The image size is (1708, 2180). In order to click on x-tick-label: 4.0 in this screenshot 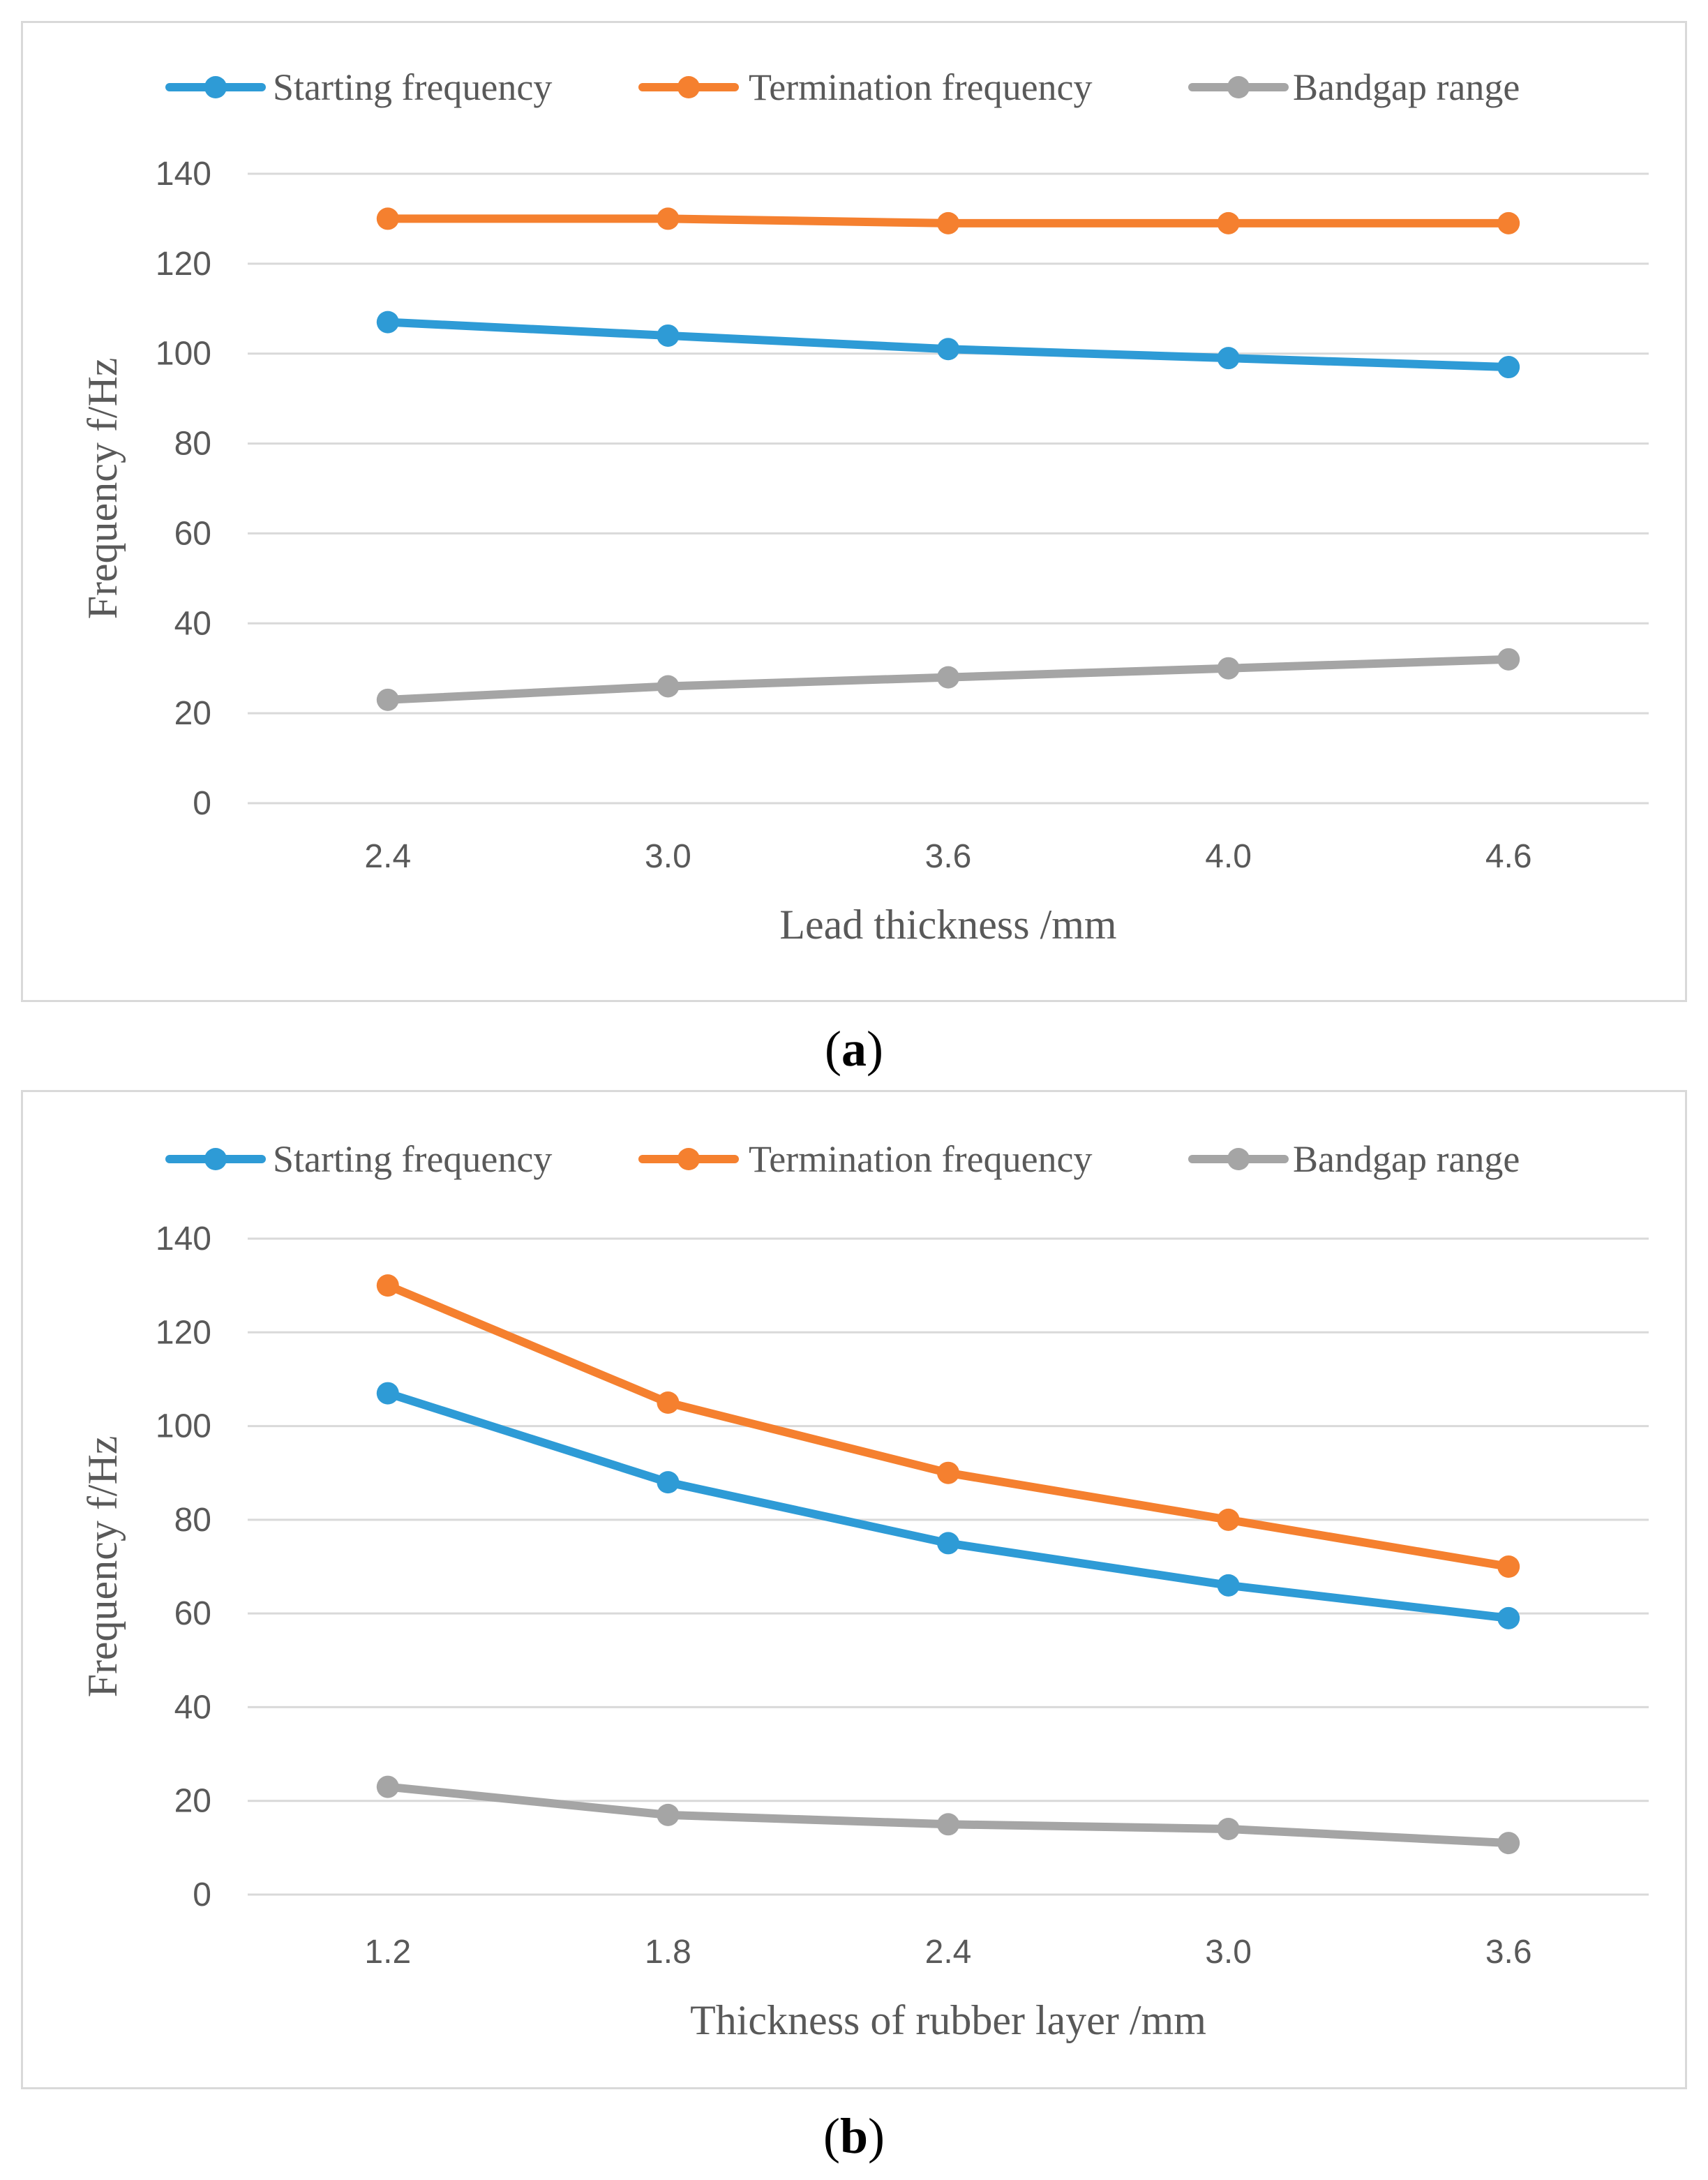, I will do `click(1228, 857)`.